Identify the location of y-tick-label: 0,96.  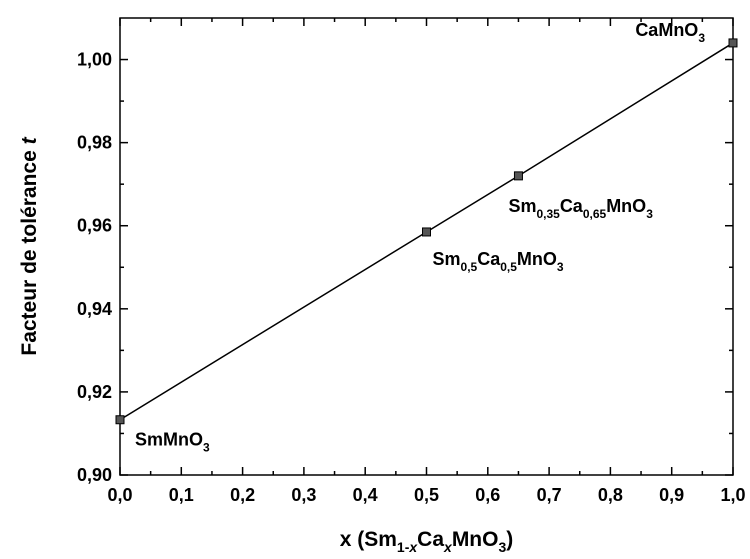
(94, 226).